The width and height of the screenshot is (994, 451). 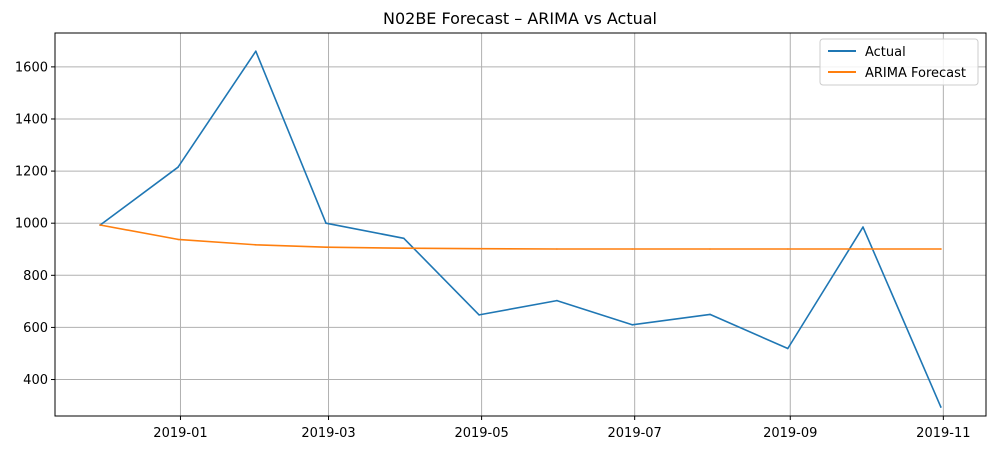 I want to click on chart-title: N02BE Forecast – ARIMA vs Actual, so click(x=520, y=18).